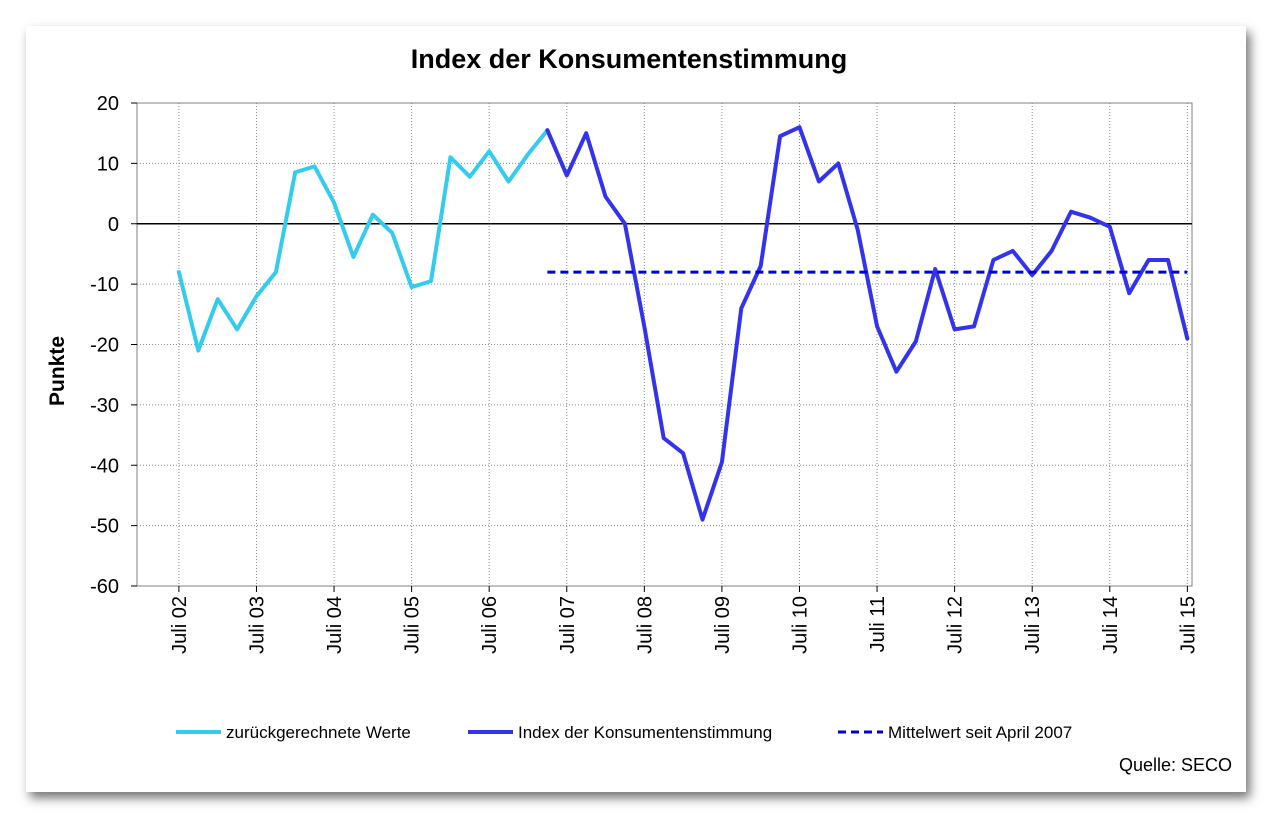 Image resolution: width=1272 pixels, height=819 pixels. Describe the element at coordinates (645, 625) in the screenshot. I see `x-tick-label: Juli 08` at that location.